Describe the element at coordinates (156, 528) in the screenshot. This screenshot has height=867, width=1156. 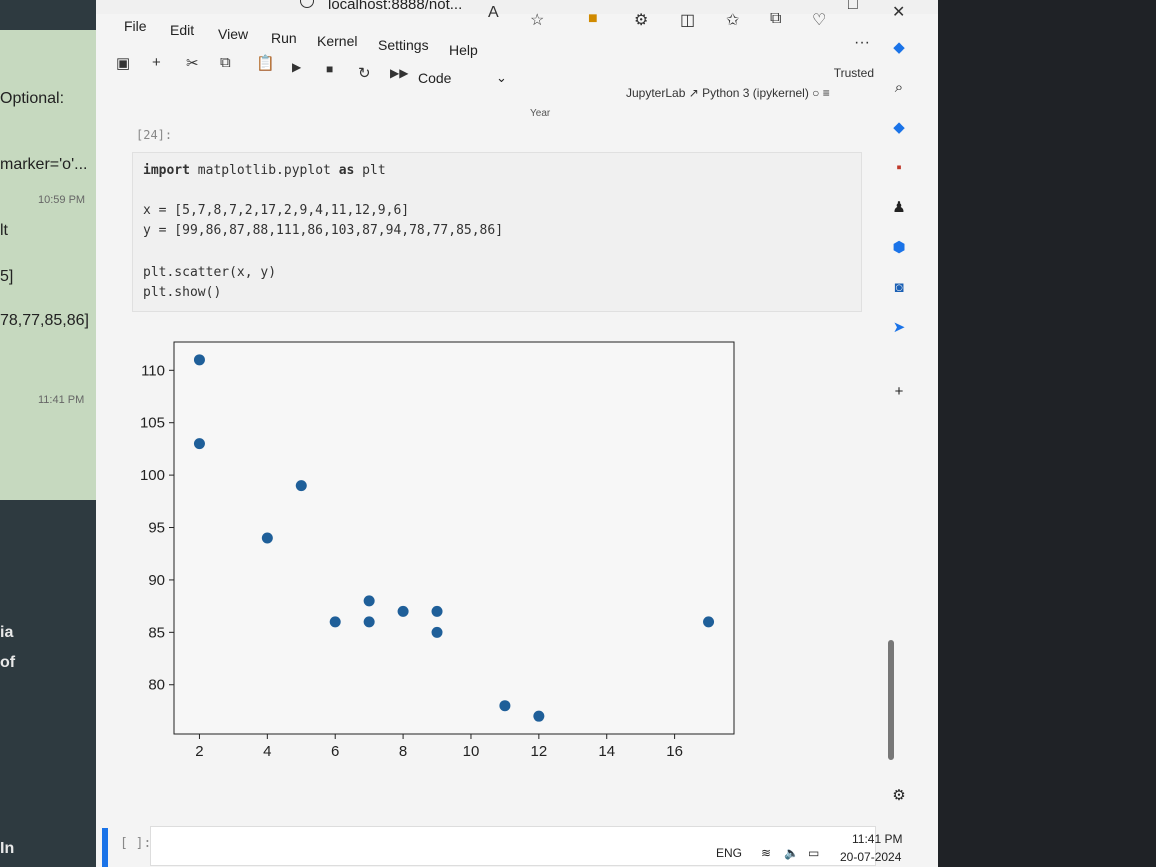
I see `y-tick-label: 95` at that location.